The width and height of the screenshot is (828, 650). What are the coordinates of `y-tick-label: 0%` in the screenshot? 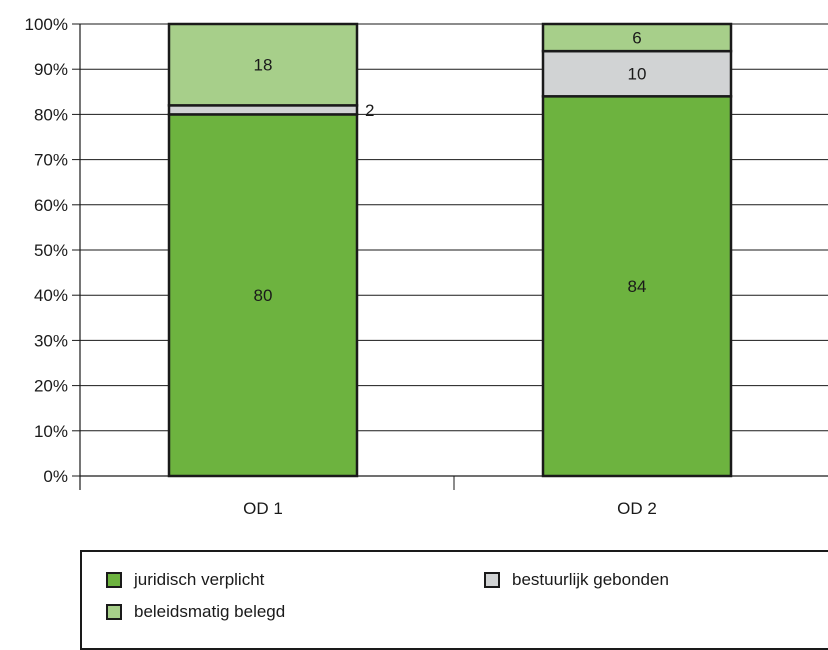 It's located at (55, 476).